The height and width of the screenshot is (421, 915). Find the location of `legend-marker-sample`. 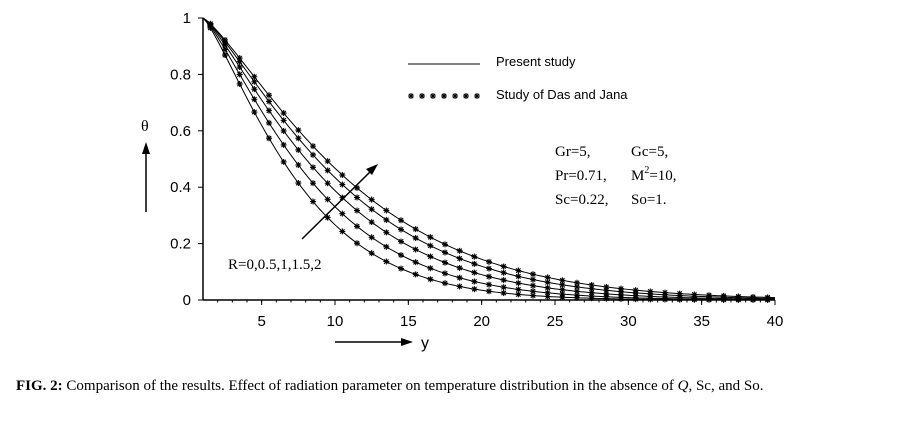

legend-marker-sample is located at coordinates (444, 96).